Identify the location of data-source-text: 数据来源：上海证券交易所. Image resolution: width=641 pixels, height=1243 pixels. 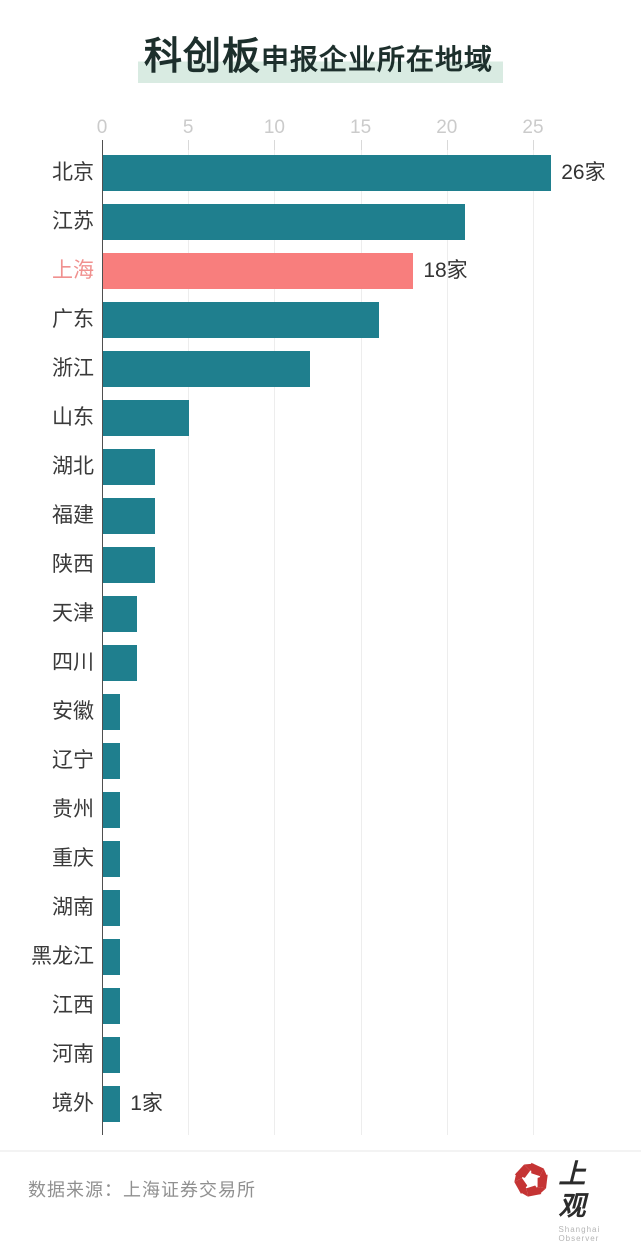
(142, 1190).